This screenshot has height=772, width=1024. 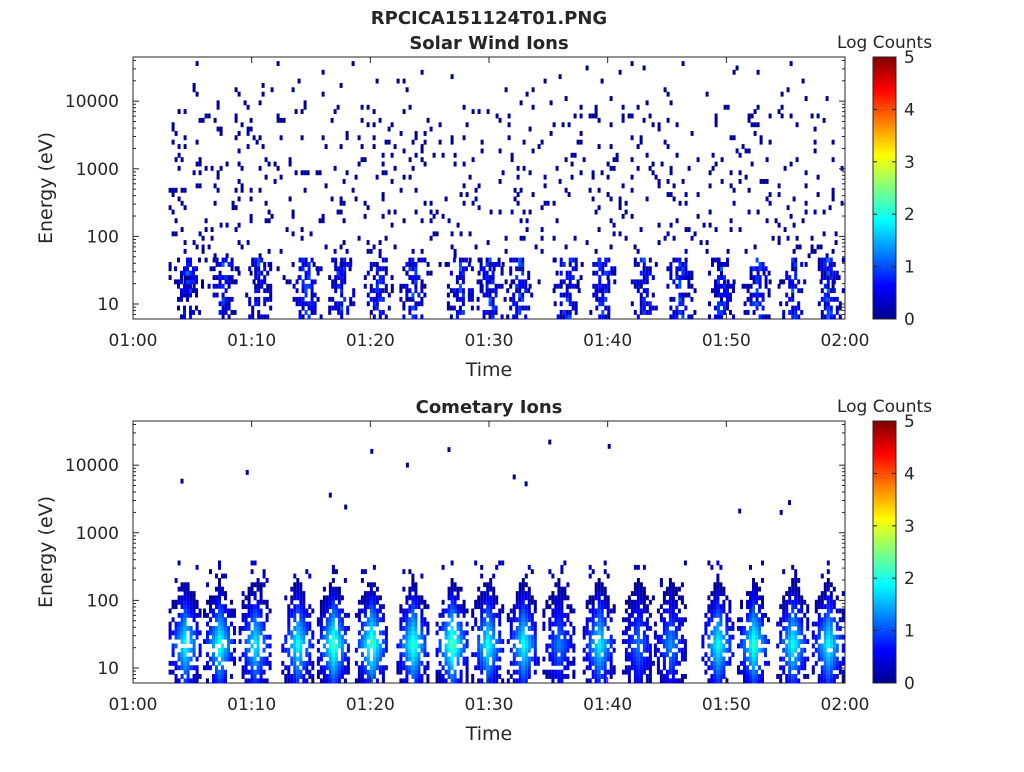 I want to click on colorbar-tick-label: 0, so click(x=909, y=684).